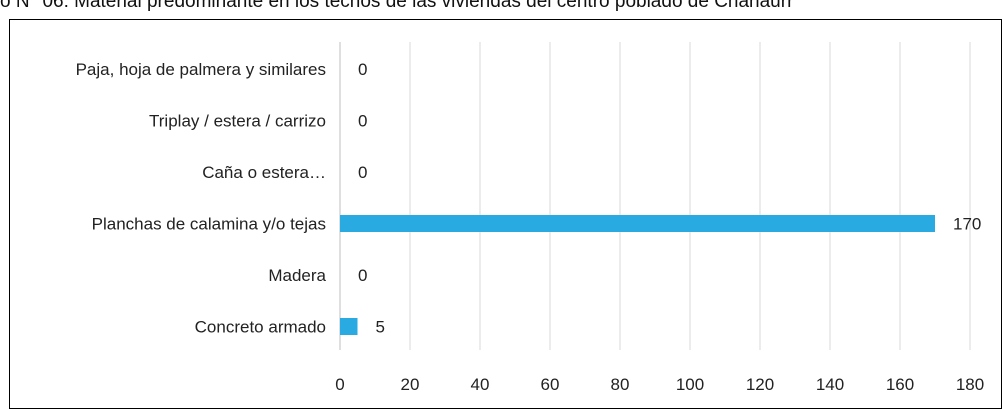 The height and width of the screenshot is (409, 1003). Describe the element at coordinates (201, 69) in the screenshot. I see `category-label: Paja, hoja de palmera y similares` at that location.